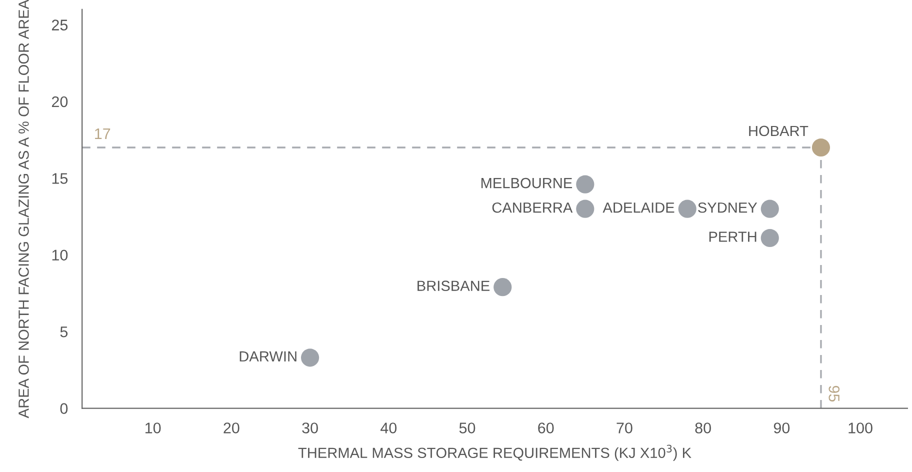 The width and height of the screenshot is (912, 472). I want to click on x-tick-label: 10, so click(153, 428).